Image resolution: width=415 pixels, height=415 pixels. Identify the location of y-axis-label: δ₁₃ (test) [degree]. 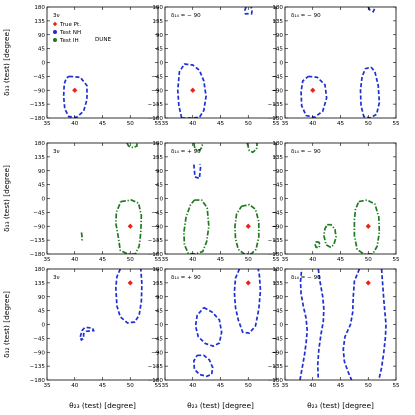
(6, 198).